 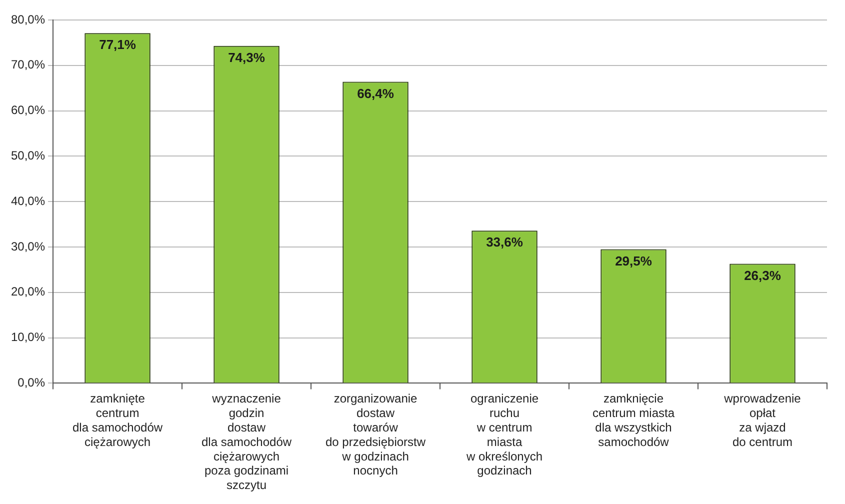 I want to click on x-tick-label: ograniczenie ruchu w centrum miasta w określonych godzinach, so click(x=504, y=435).